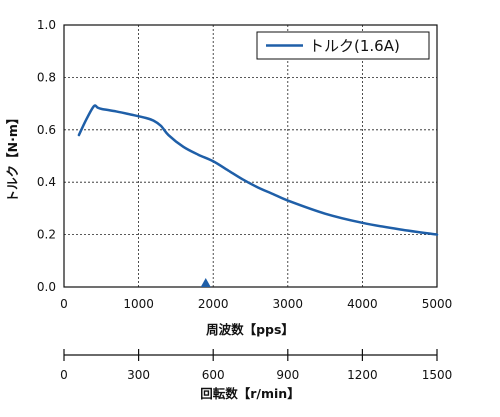 The width and height of the screenshot is (500, 417). Describe the element at coordinates (437, 375) in the screenshot. I see `rpm-tick-label: 1500` at that location.